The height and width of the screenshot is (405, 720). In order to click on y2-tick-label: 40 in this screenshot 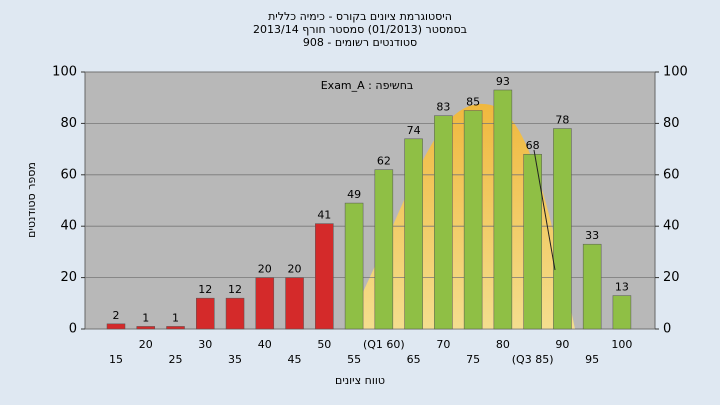, I will do `click(671, 226)`.